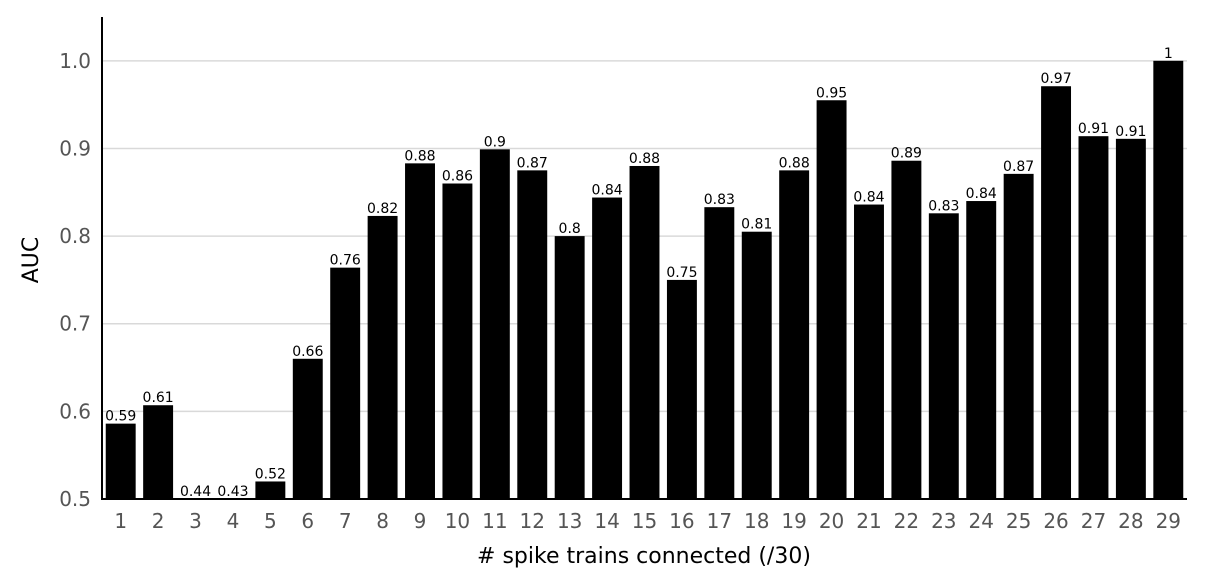  What do you see at coordinates (345, 521) in the screenshot?
I see `x-tick-label: 7` at bounding box center [345, 521].